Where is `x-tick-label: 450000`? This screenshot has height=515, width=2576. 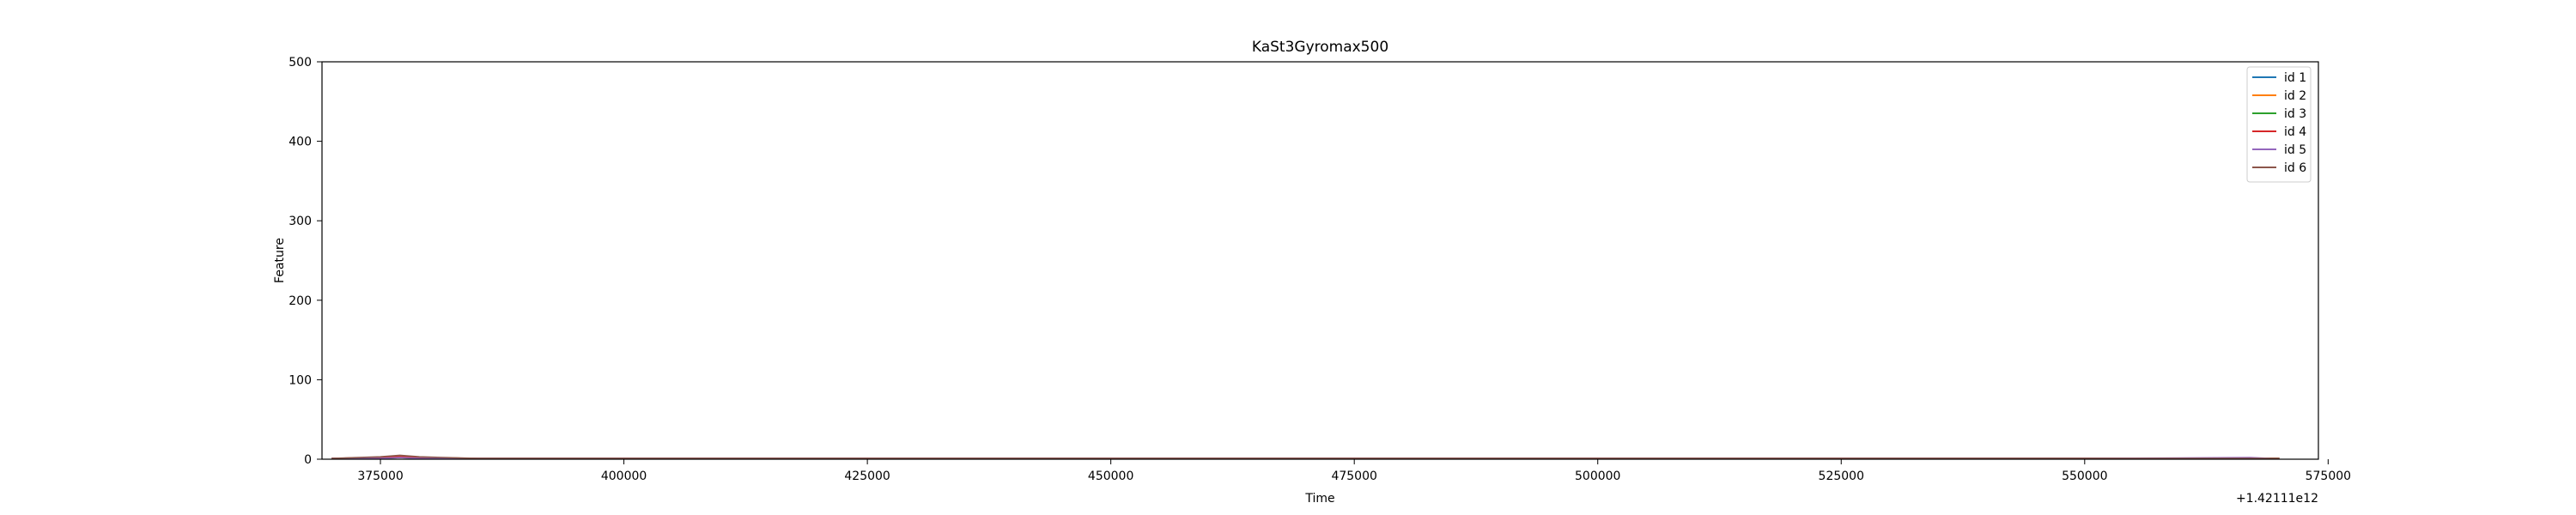 x-tick-label: 450000 is located at coordinates (1111, 476).